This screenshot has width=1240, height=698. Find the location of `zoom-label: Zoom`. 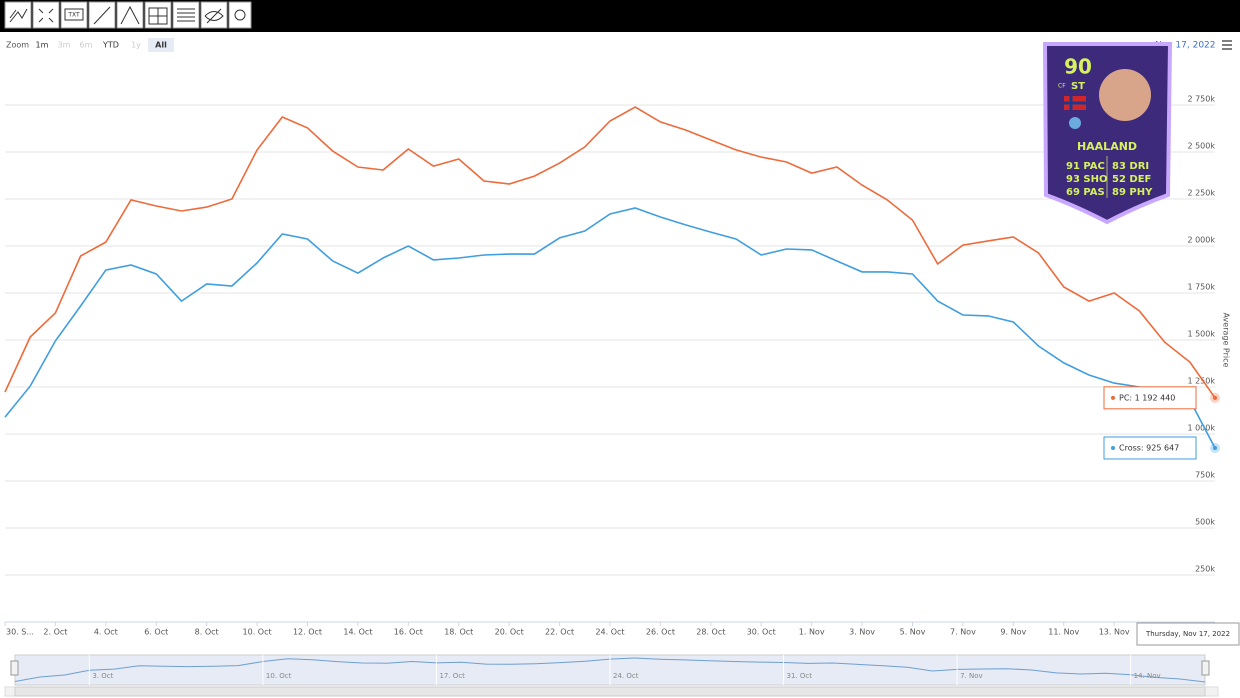

zoom-label: Zoom is located at coordinates (17, 45).